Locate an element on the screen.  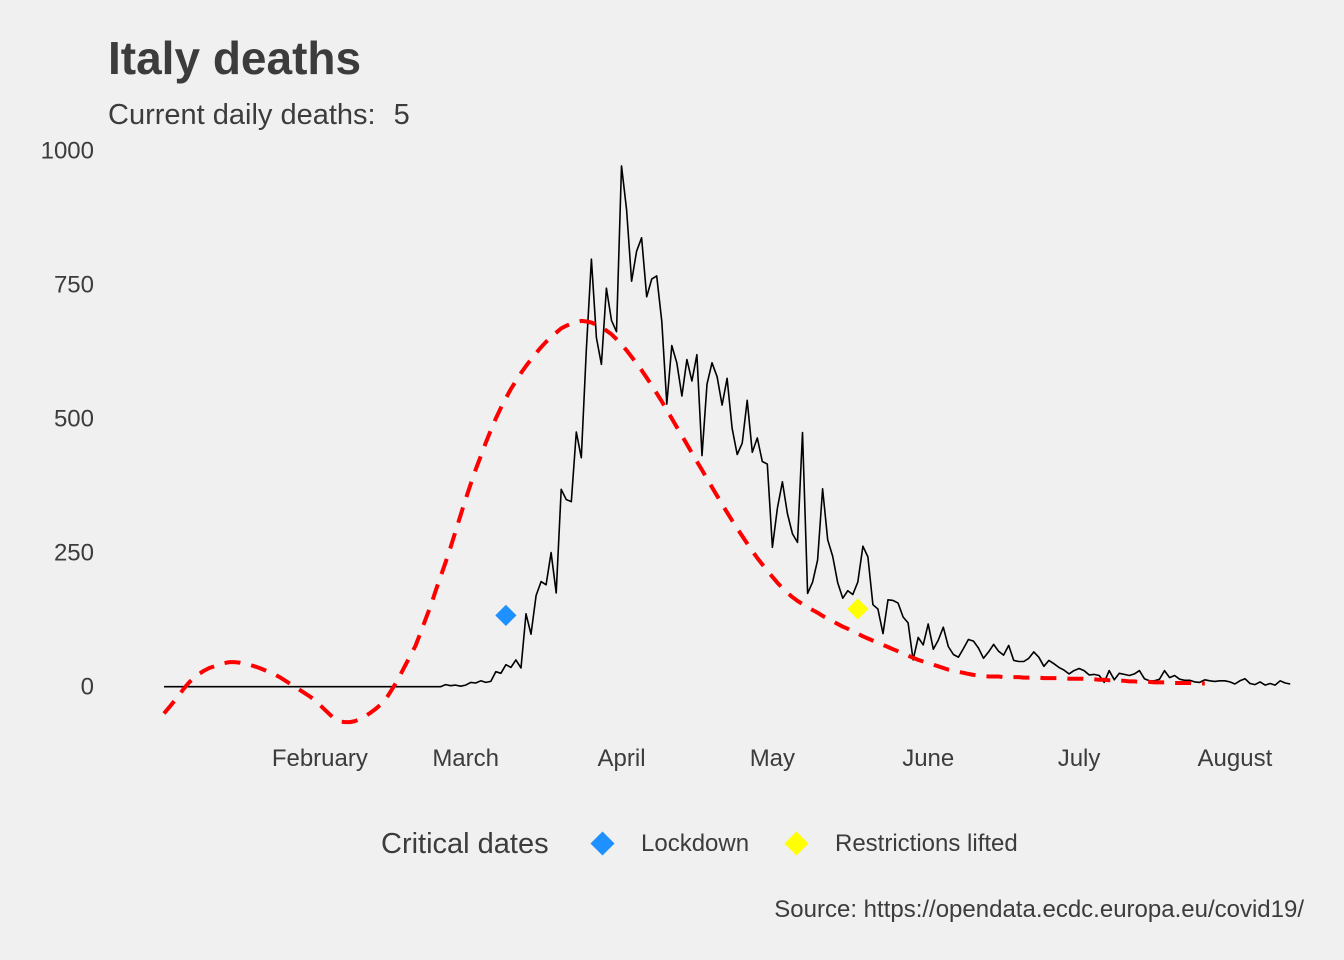
legend-lockdown-label: Lockdown is located at coordinates (695, 843).